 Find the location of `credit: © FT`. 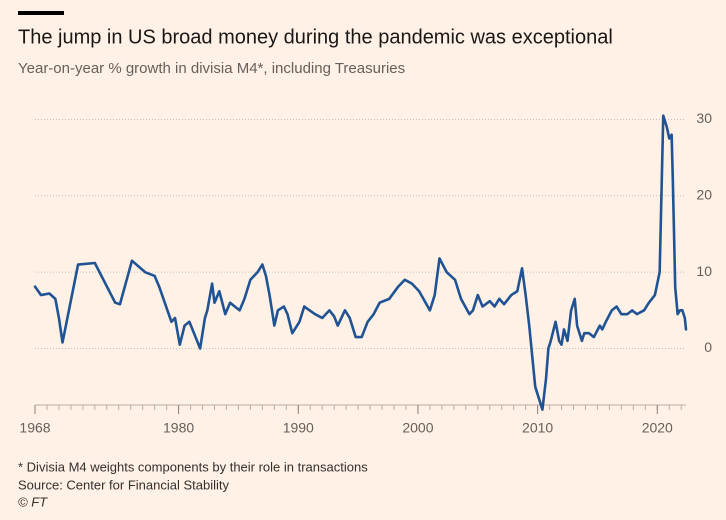

credit: © FT is located at coordinates (33, 501).